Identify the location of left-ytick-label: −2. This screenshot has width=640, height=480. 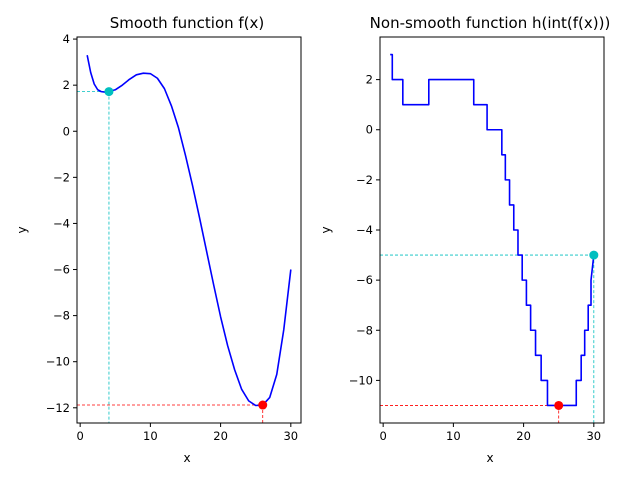
(61, 177).